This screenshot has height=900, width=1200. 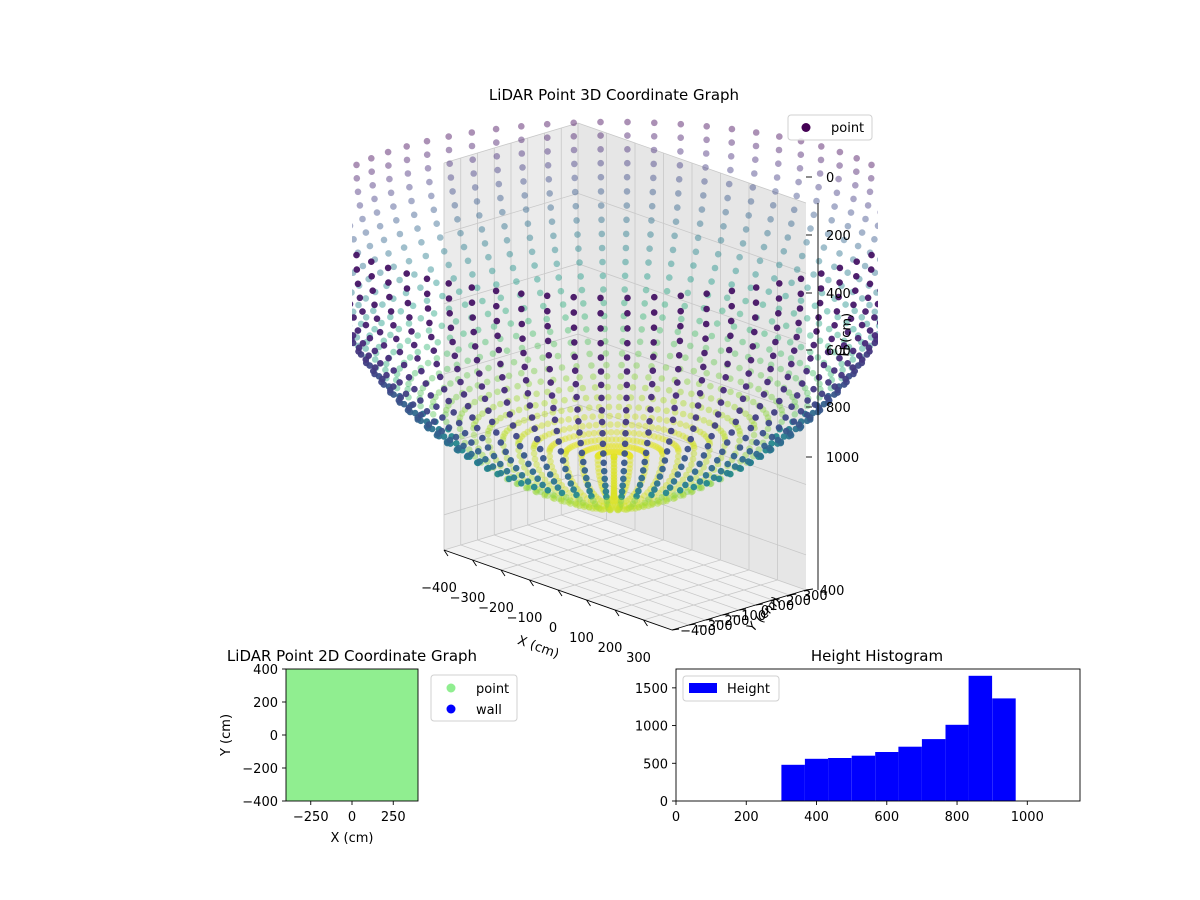 I want to click on grid-line-y, so click(x=641, y=372).